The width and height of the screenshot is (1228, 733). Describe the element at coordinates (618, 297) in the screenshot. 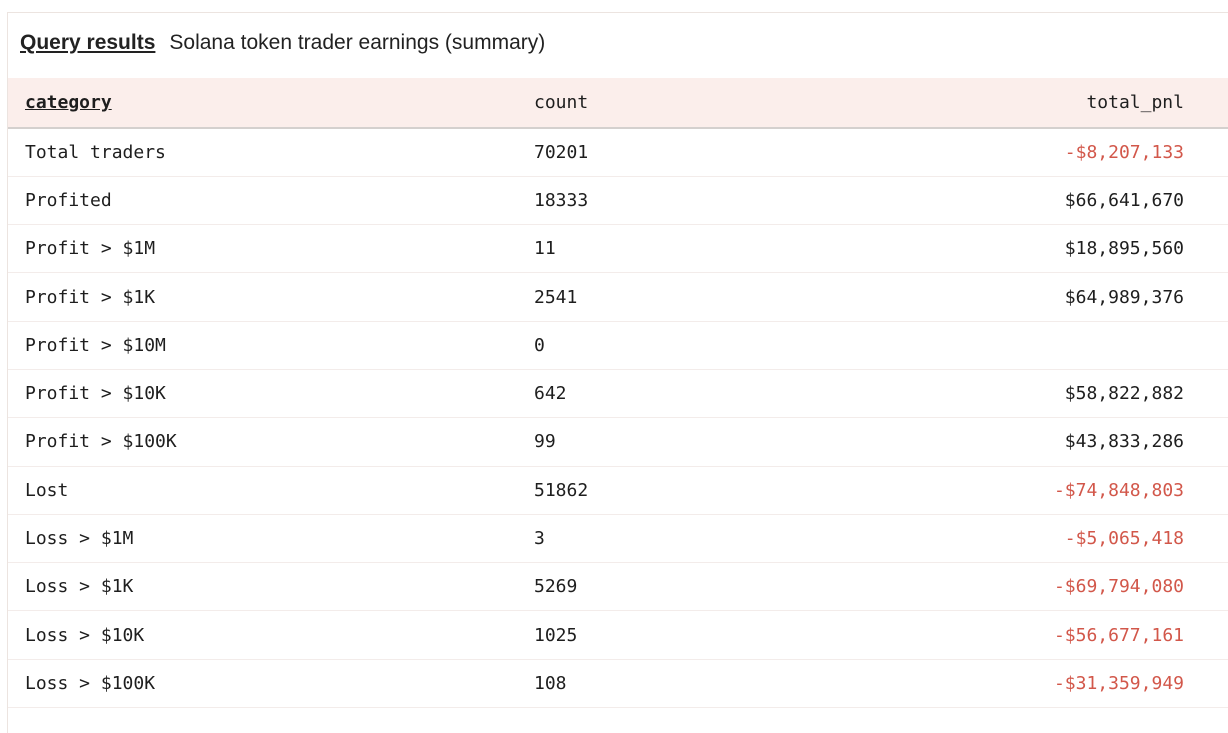

I see `table-row: Profit > $1K 2541 $64,989,376` at that location.